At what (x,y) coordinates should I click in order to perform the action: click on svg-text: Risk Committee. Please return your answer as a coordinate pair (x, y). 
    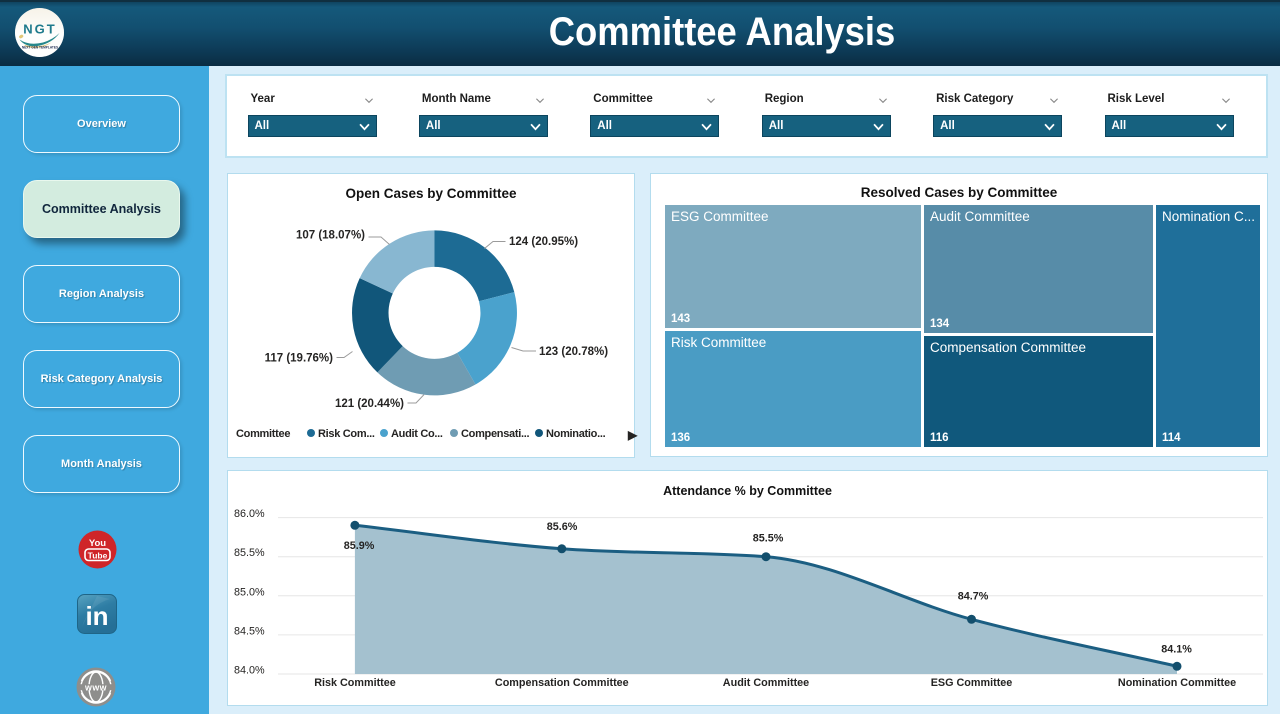
    Looking at the image, I should click on (355, 683).